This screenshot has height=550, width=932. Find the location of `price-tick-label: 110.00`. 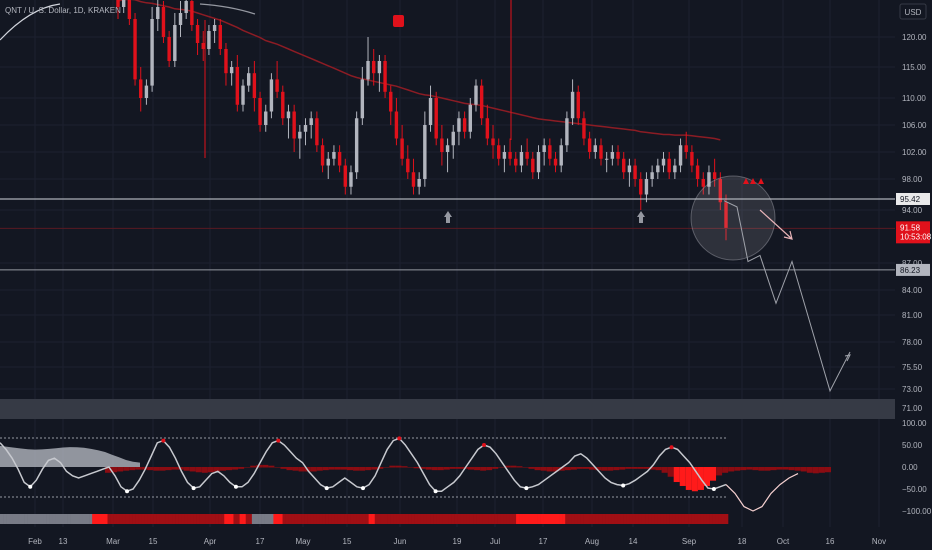

price-tick-label: 110.00 is located at coordinates (914, 98).